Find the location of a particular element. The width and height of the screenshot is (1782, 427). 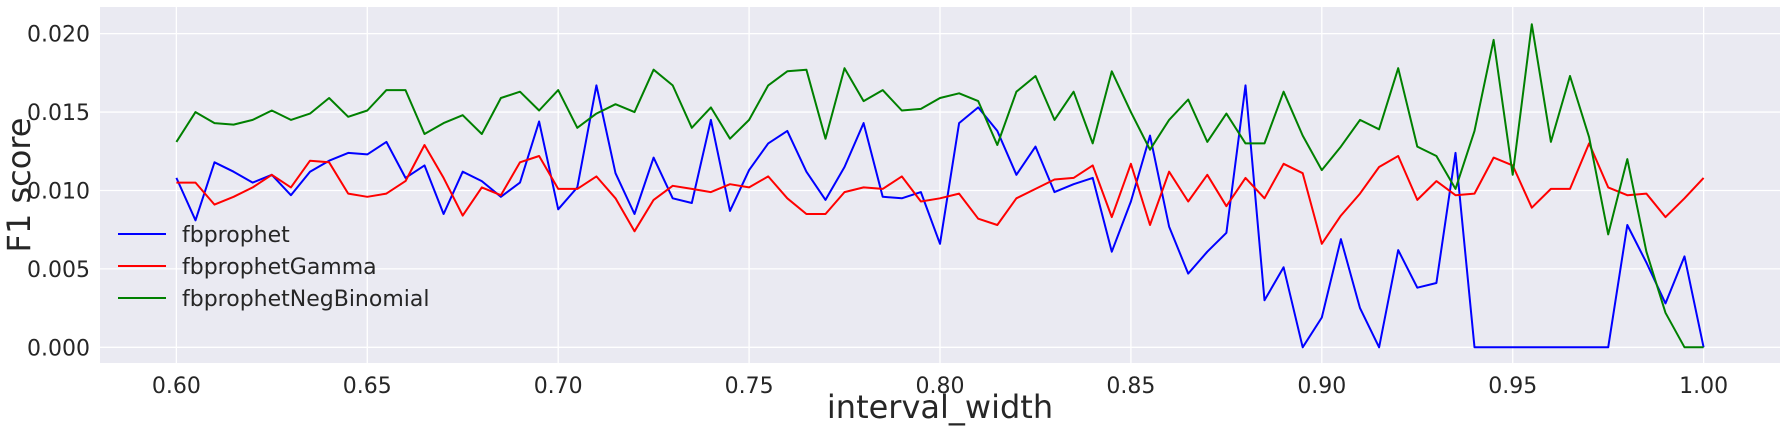

y-tick-label: 0.000 is located at coordinates (58, 348).